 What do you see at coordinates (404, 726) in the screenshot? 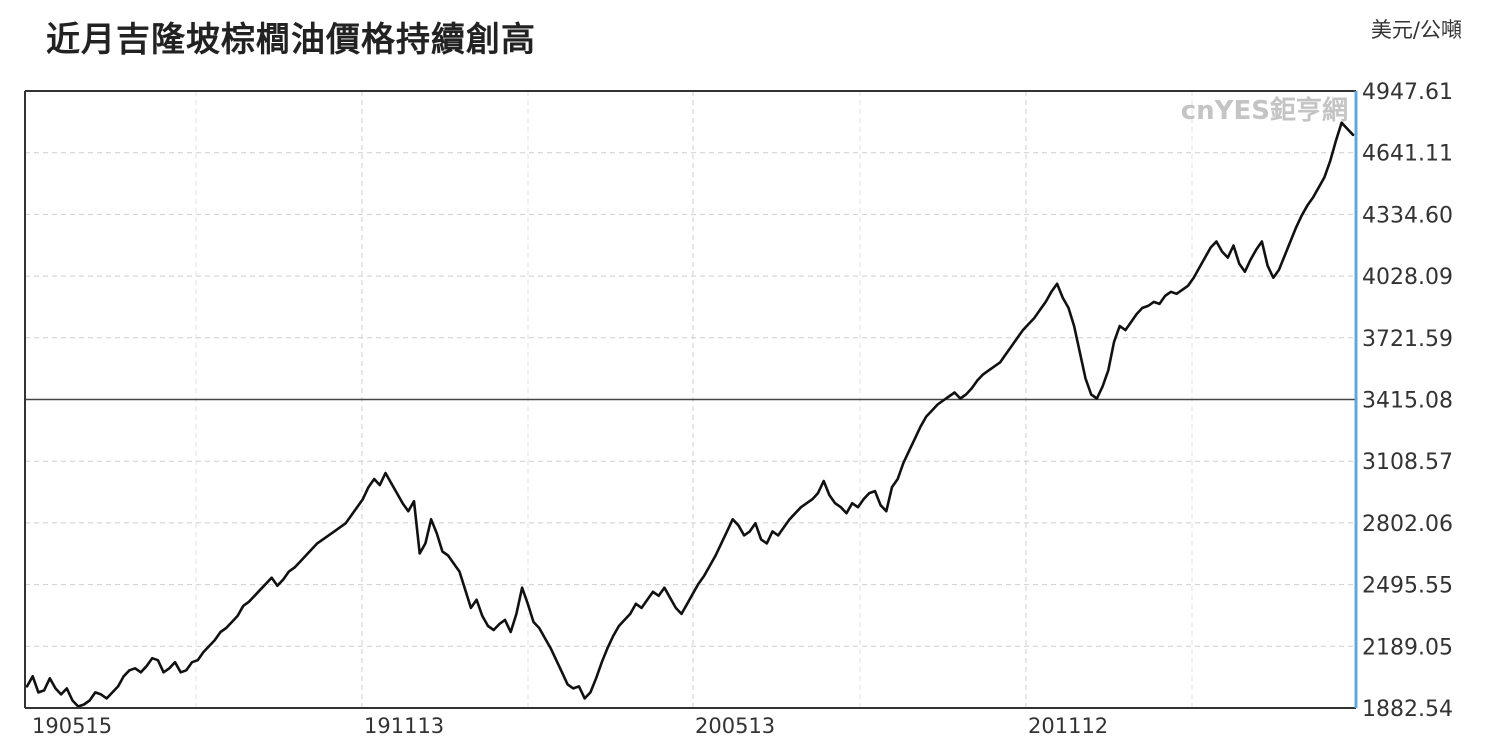
I see `x-tick-label: 191113` at bounding box center [404, 726].